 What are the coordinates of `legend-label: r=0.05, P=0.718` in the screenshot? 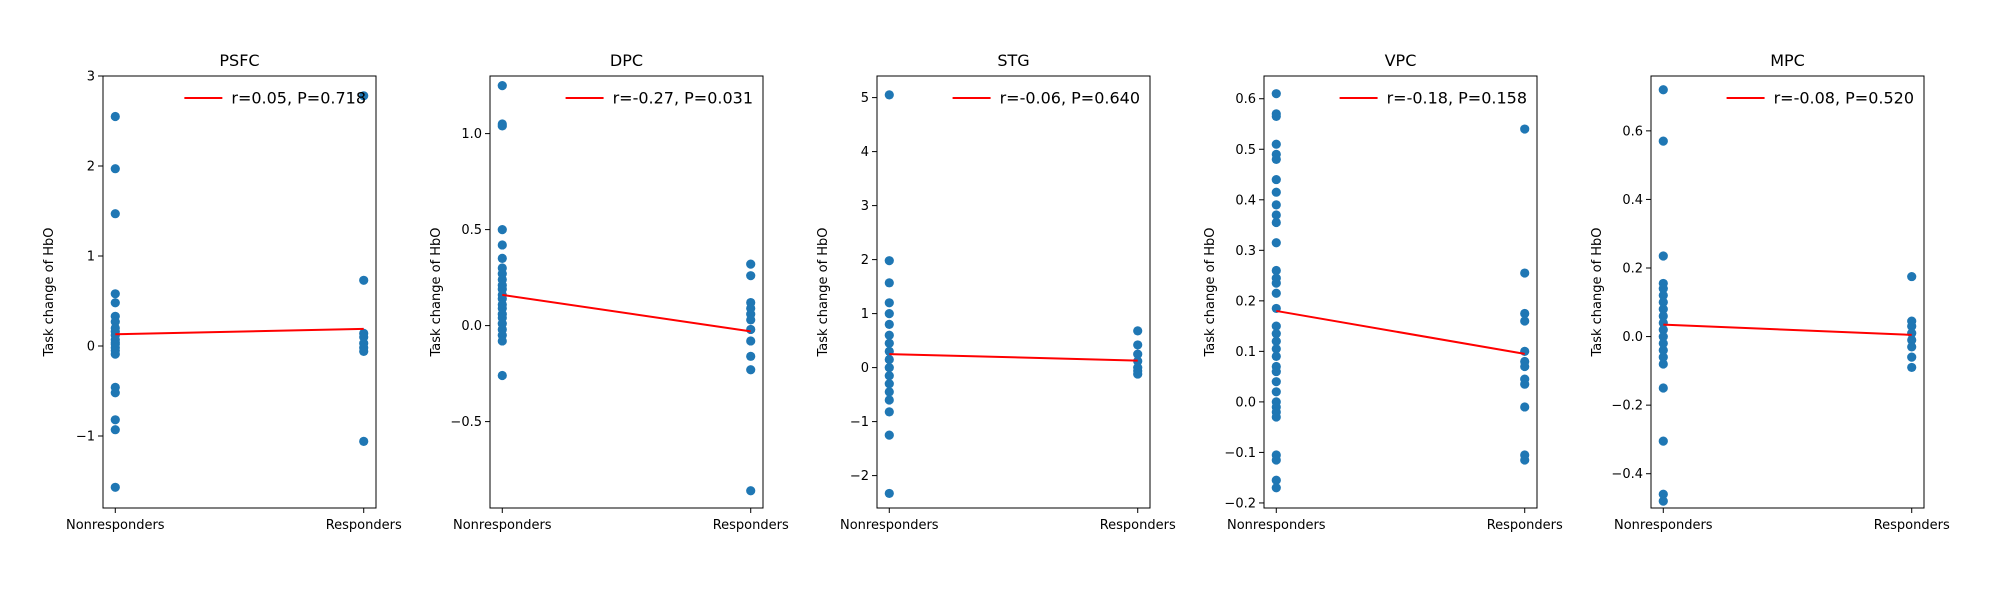 It's located at (298, 98).